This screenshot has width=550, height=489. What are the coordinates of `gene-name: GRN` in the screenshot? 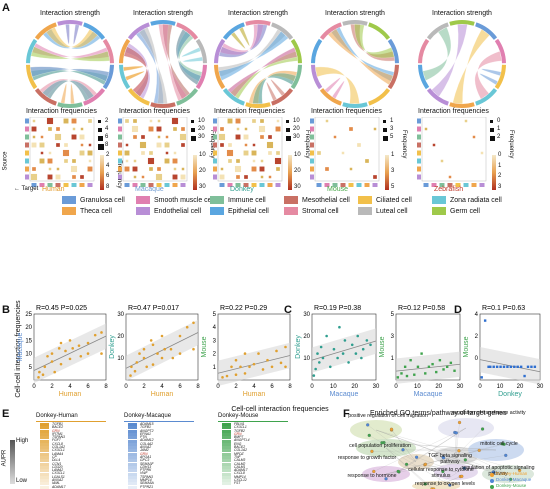 It's located at (56, 430).